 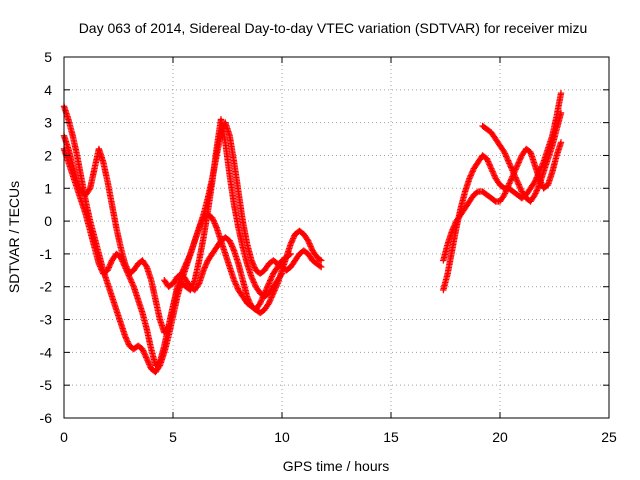 What do you see at coordinates (48, 57) in the screenshot?
I see `y-tick-label: 5` at bounding box center [48, 57].